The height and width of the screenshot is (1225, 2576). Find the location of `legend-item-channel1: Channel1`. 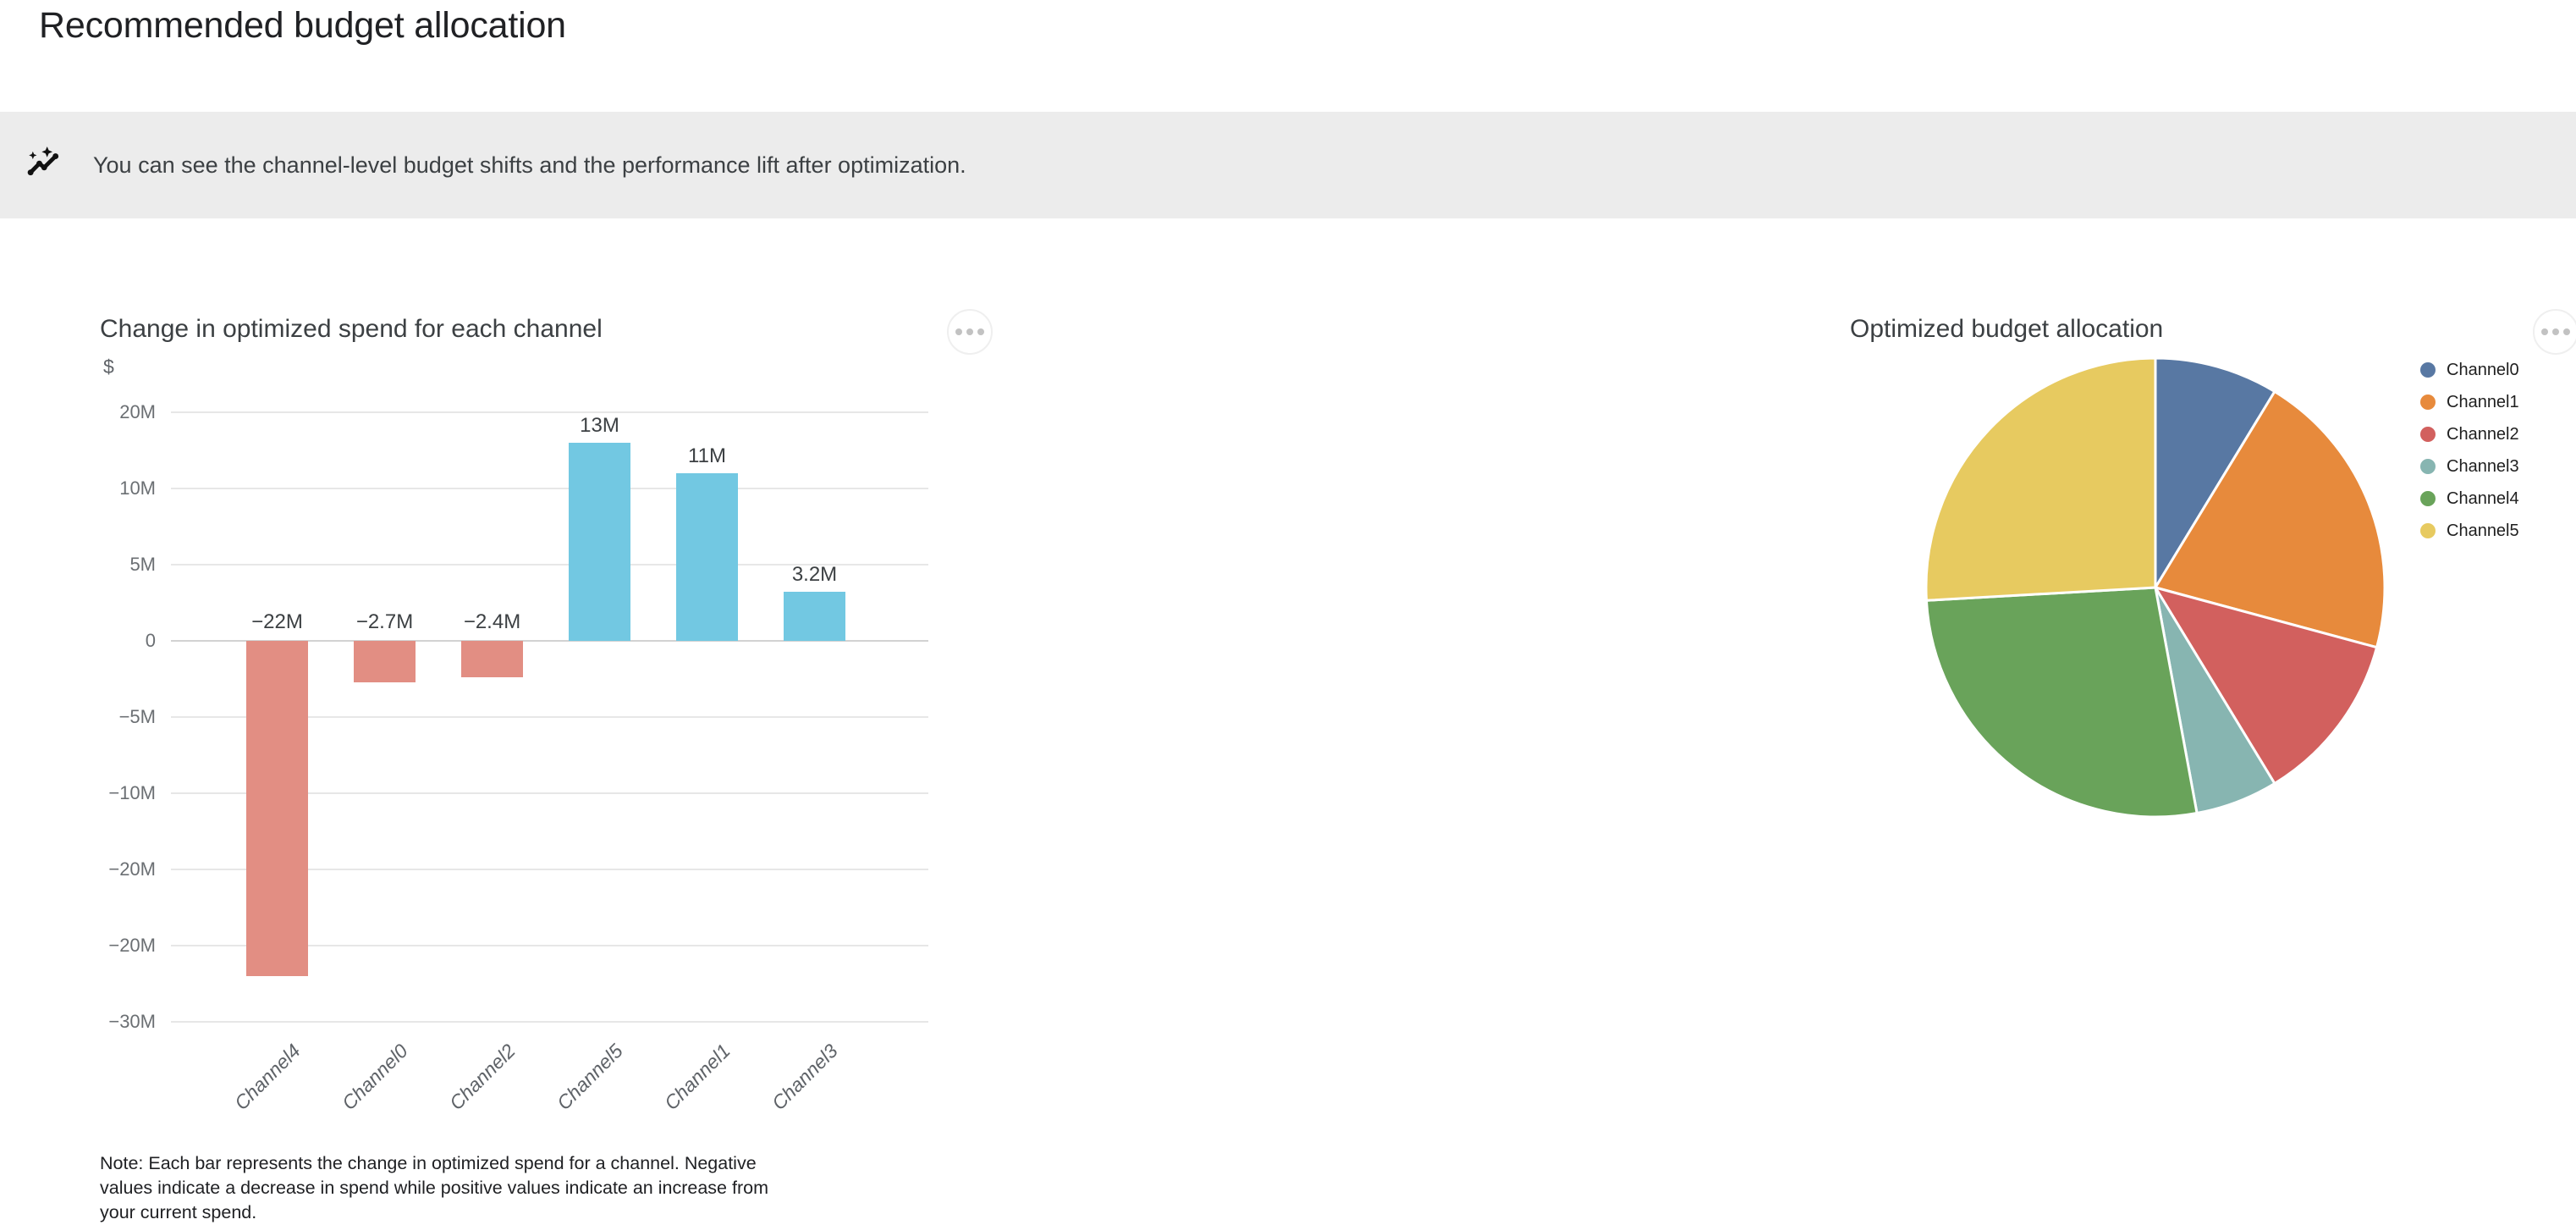

legend-item-channel1: Channel1 is located at coordinates (2469, 402).